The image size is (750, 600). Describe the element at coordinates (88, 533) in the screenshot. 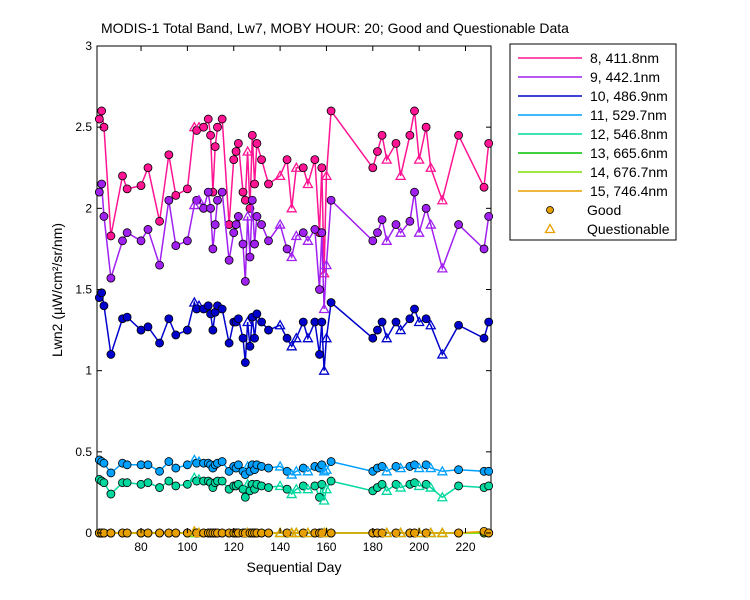

I see `y-tick-label: 0` at that location.